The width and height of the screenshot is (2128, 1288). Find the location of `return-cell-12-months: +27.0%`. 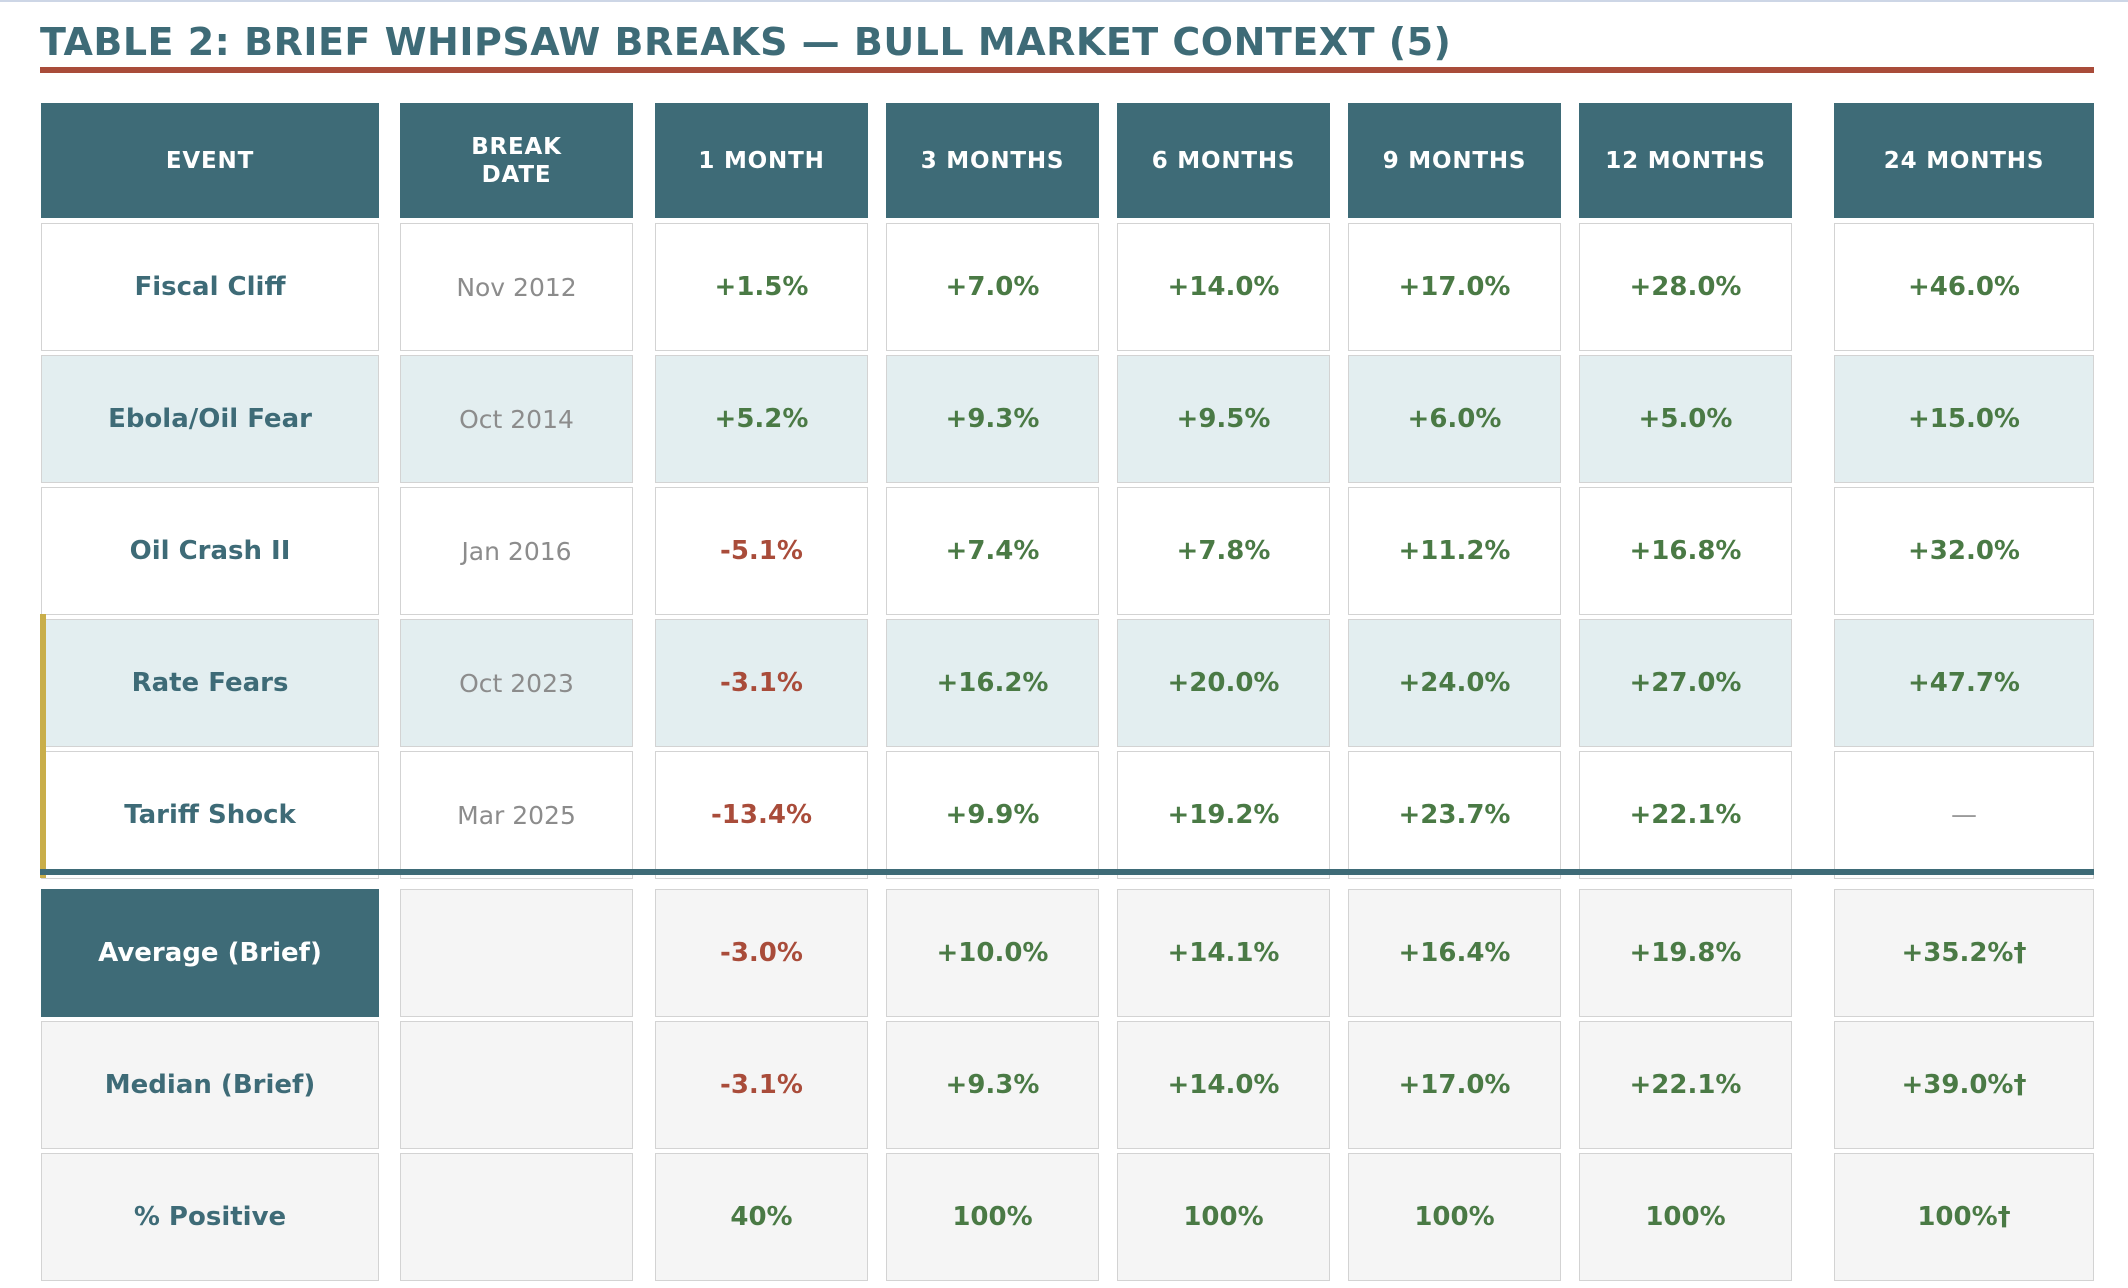

return-cell-12-months: +27.0% is located at coordinates (1685, 683).